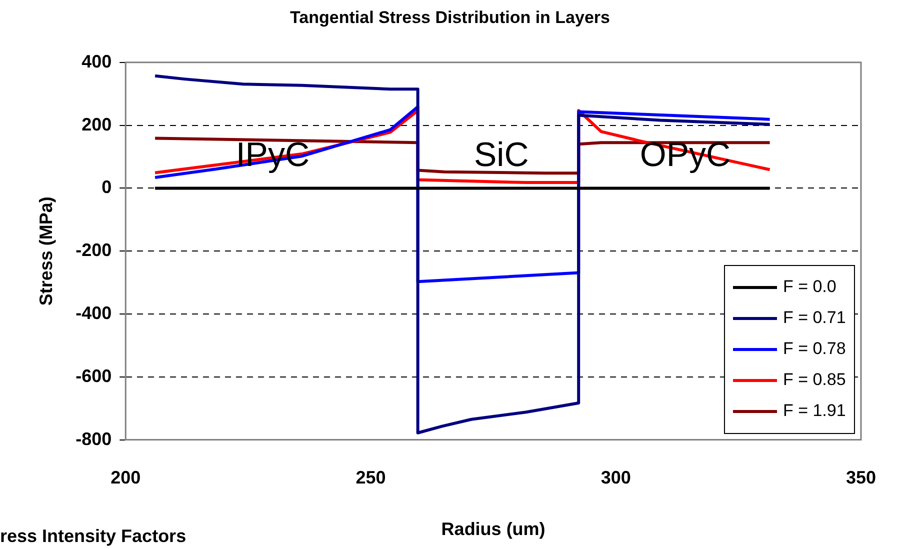  Describe the element at coordinates (814, 349) in the screenshot. I see `legend-label: F = 0.78` at that location.